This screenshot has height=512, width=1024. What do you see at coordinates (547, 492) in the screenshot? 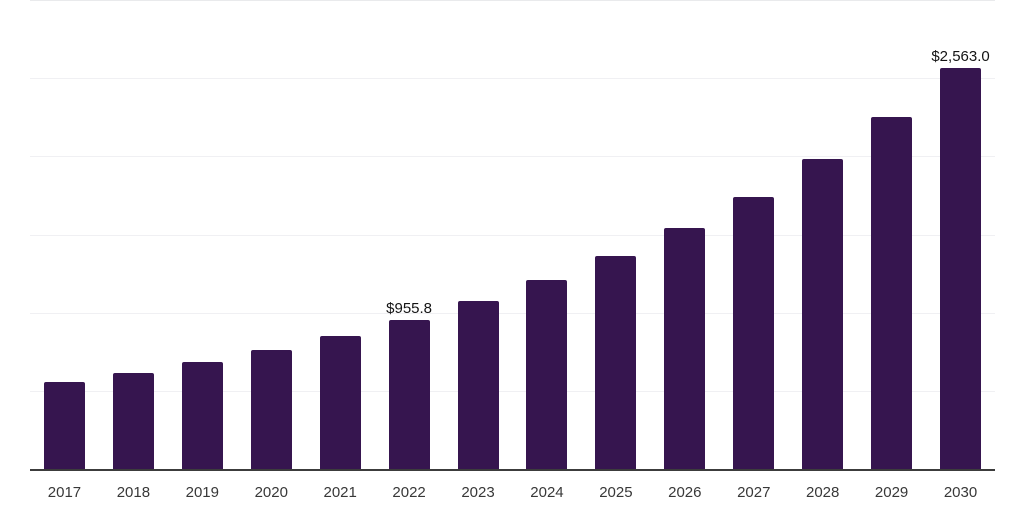
I see `x-tick-2024: 2024` at bounding box center [547, 492].